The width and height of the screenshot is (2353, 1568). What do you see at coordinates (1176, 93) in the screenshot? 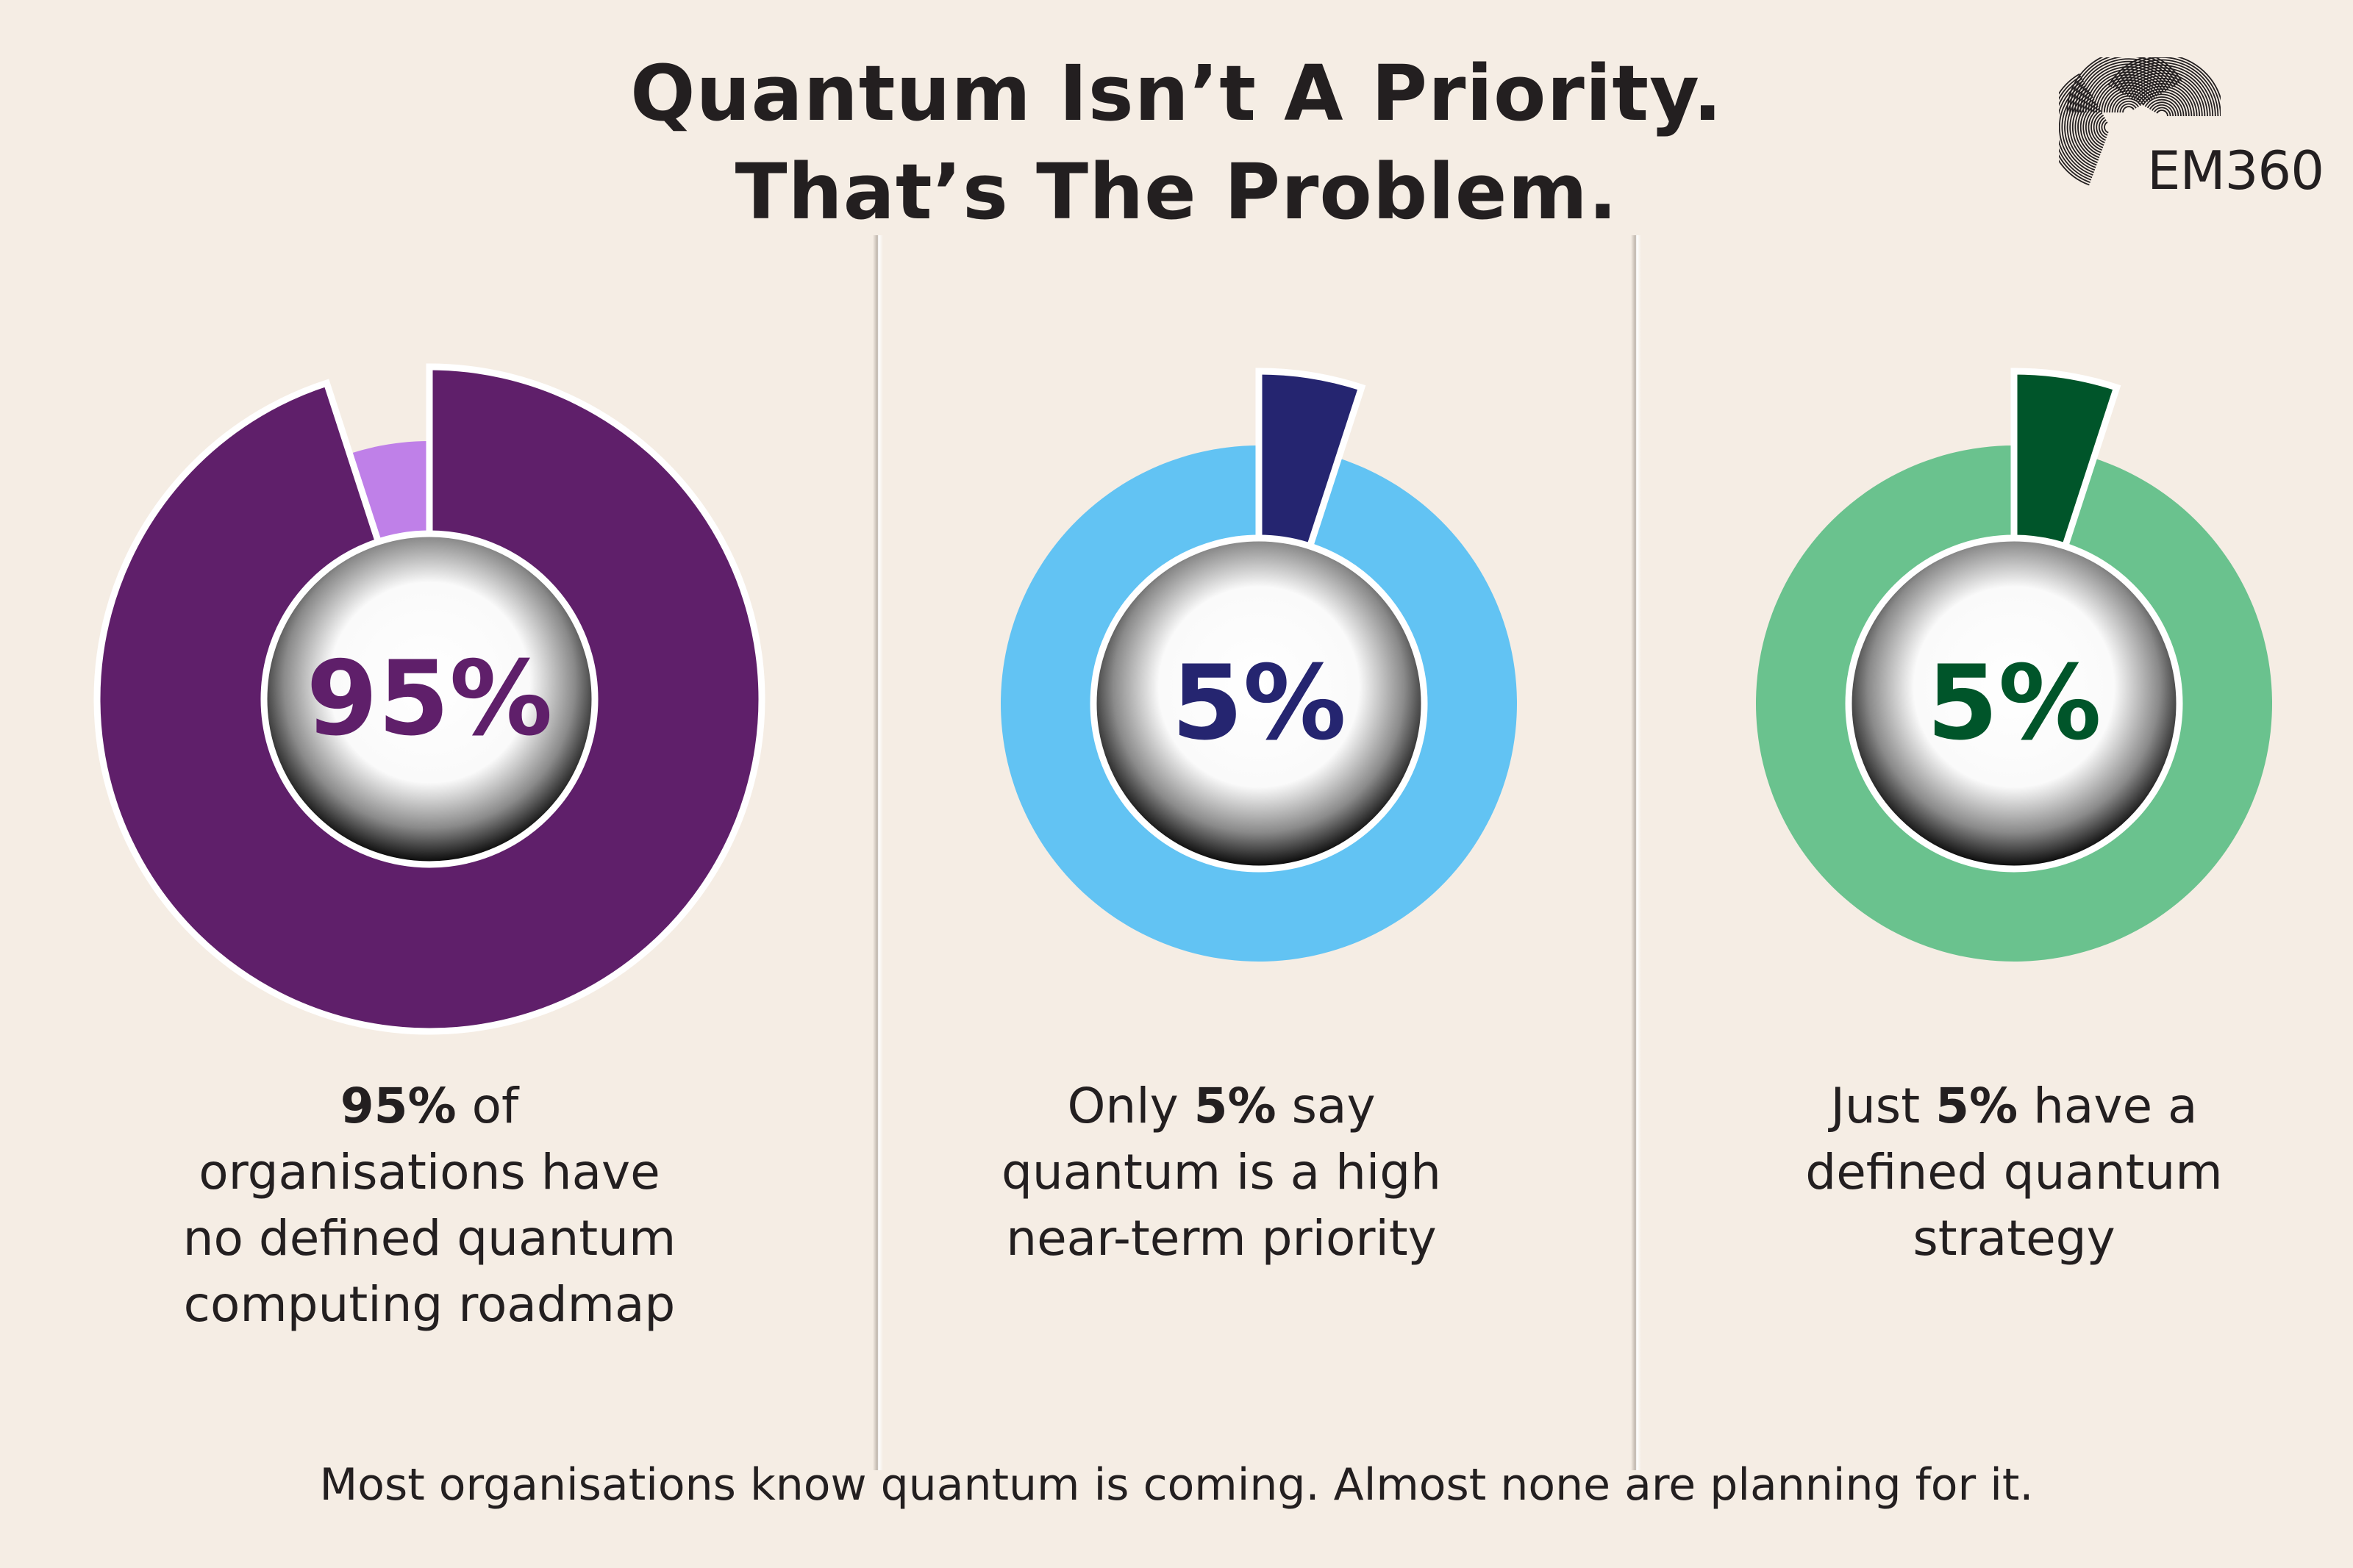
I see `title-line-1: Quantum Isn’t A Priority.` at bounding box center [1176, 93].